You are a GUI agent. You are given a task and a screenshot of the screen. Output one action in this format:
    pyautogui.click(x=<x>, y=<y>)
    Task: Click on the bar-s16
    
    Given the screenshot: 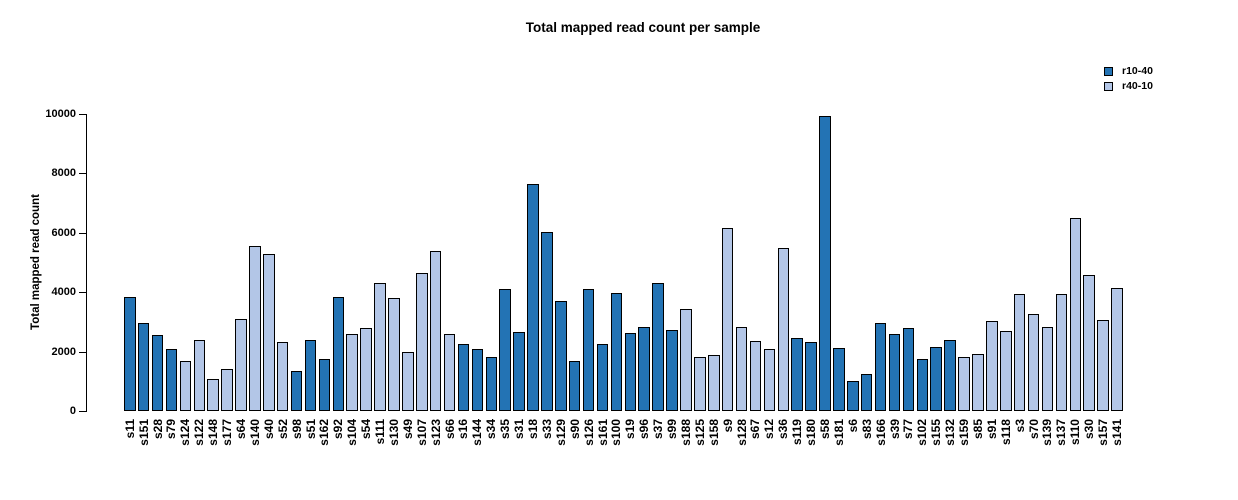 What is the action you would take?
    pyautogui.click(x=463, y=377)
    